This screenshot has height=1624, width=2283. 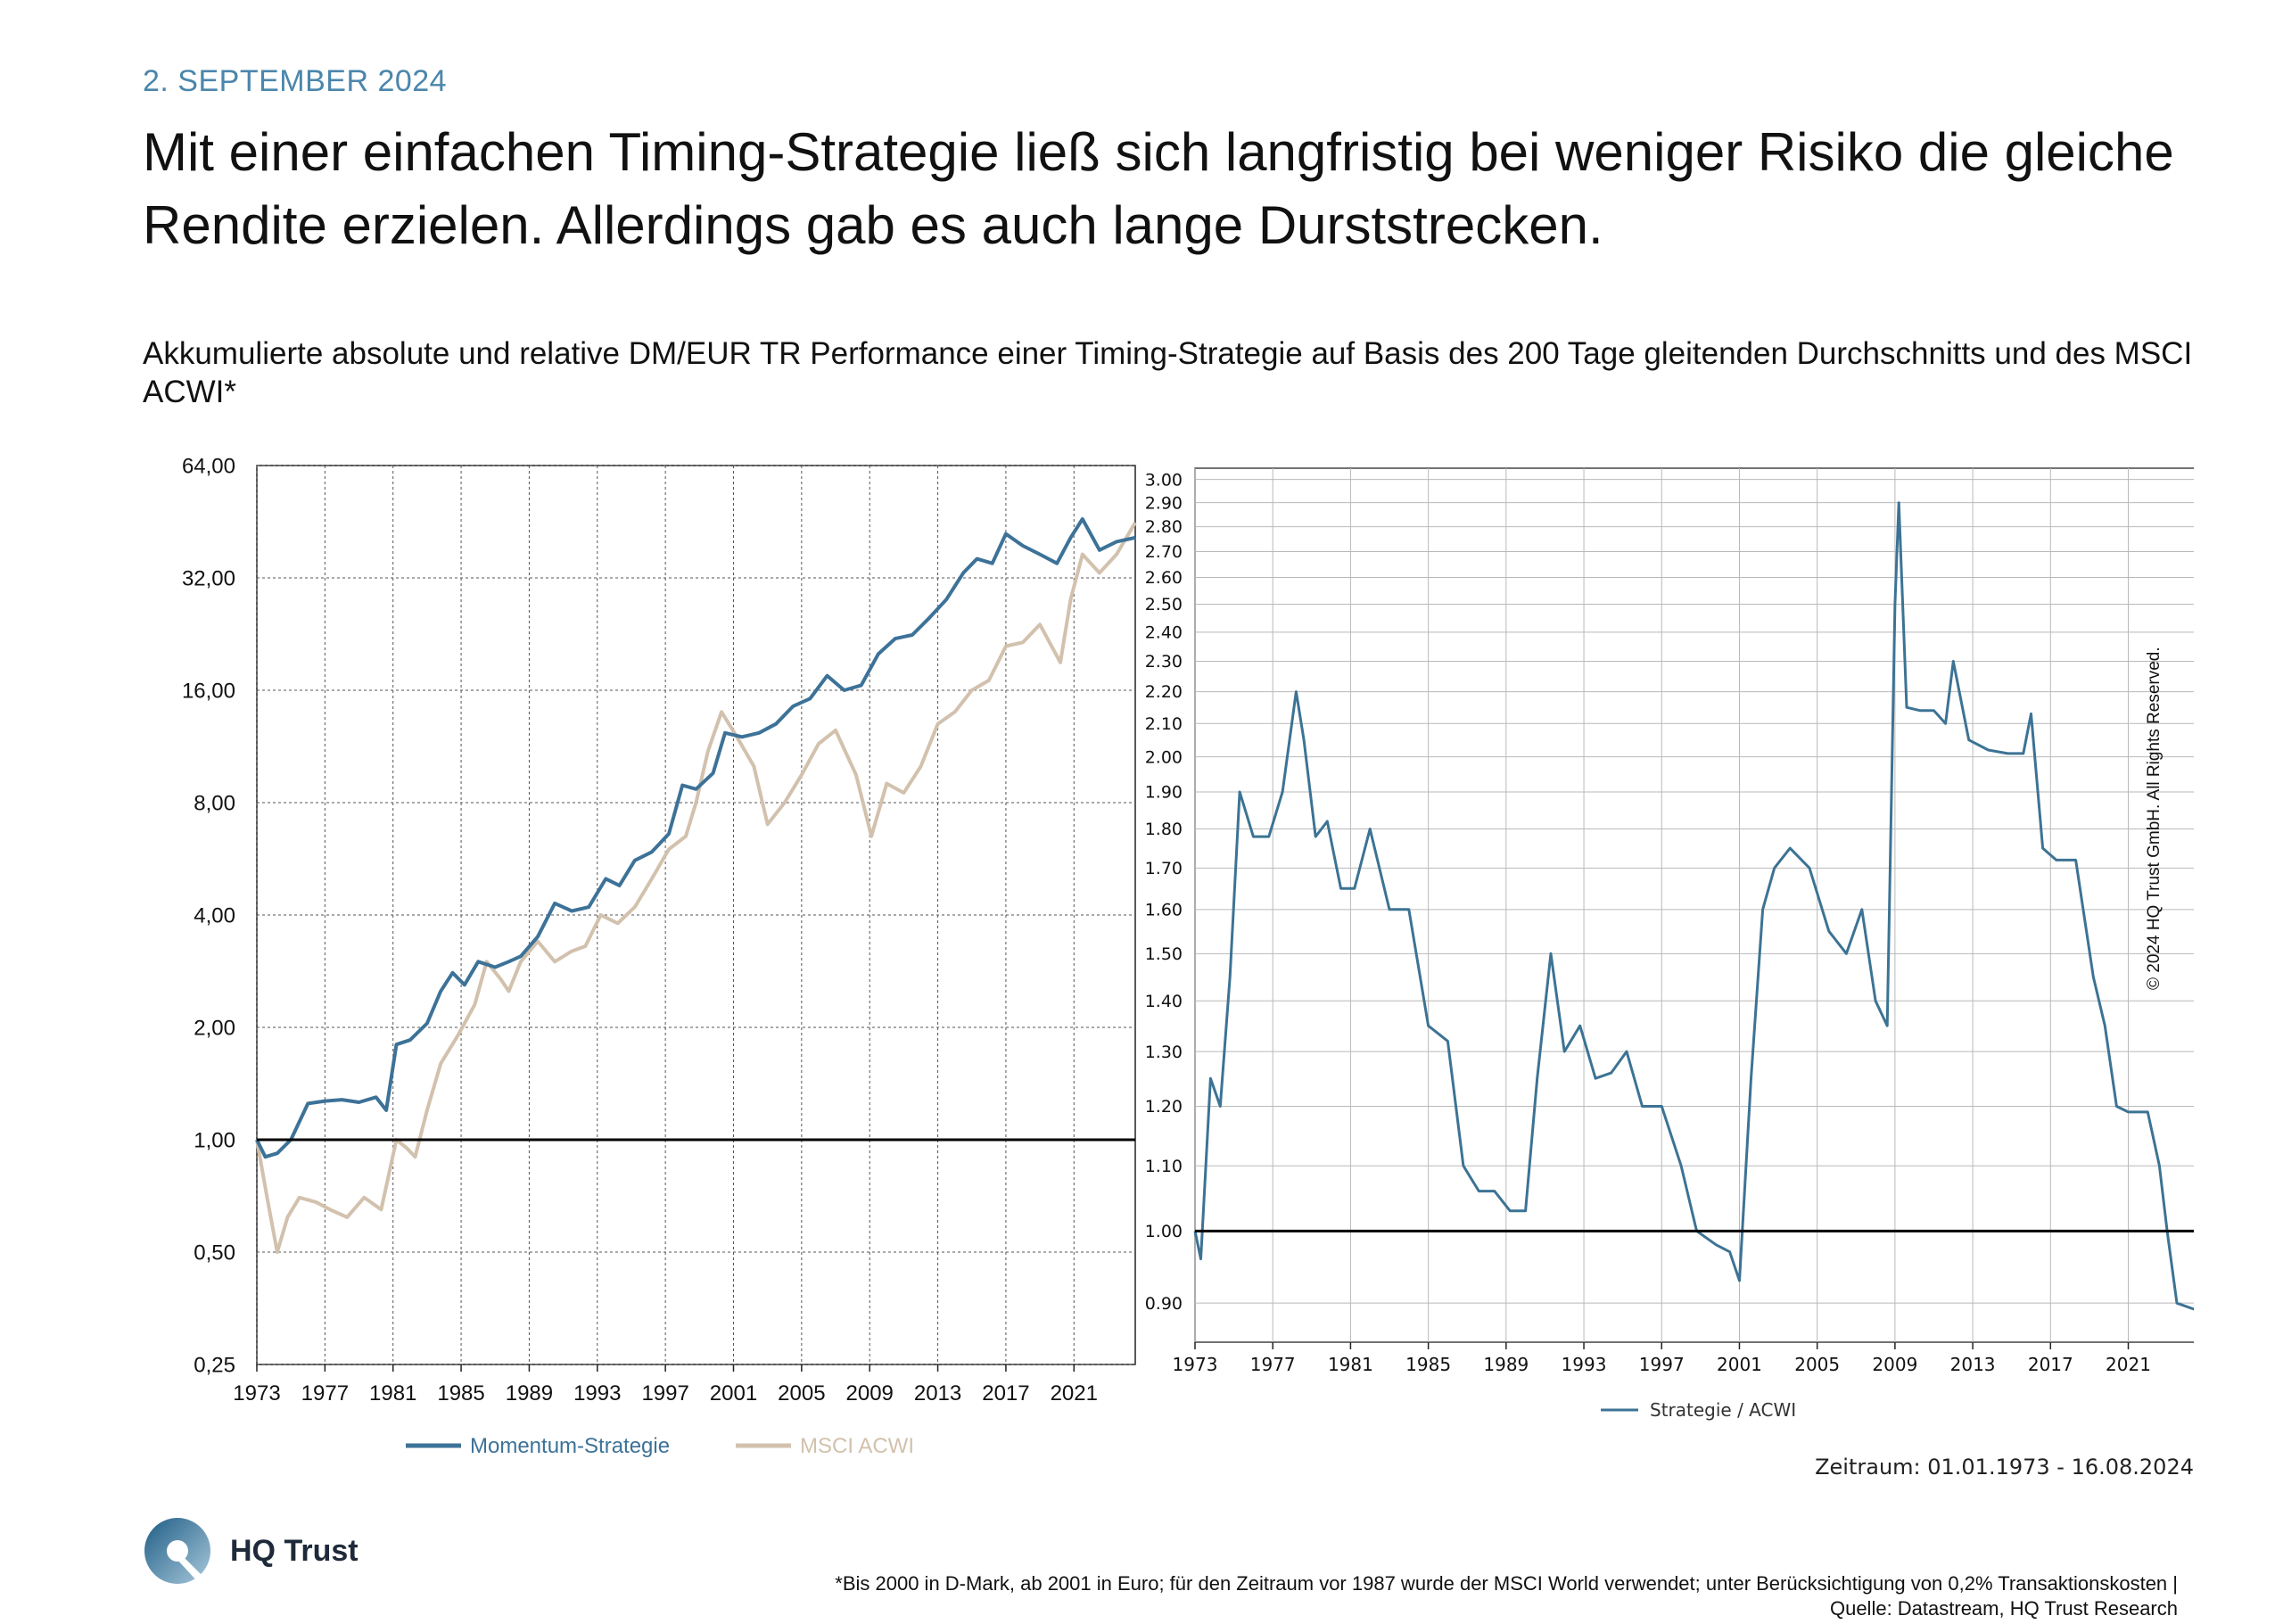 I want to click on y-tick-label: 2.70, so click(x=1164, y=552).